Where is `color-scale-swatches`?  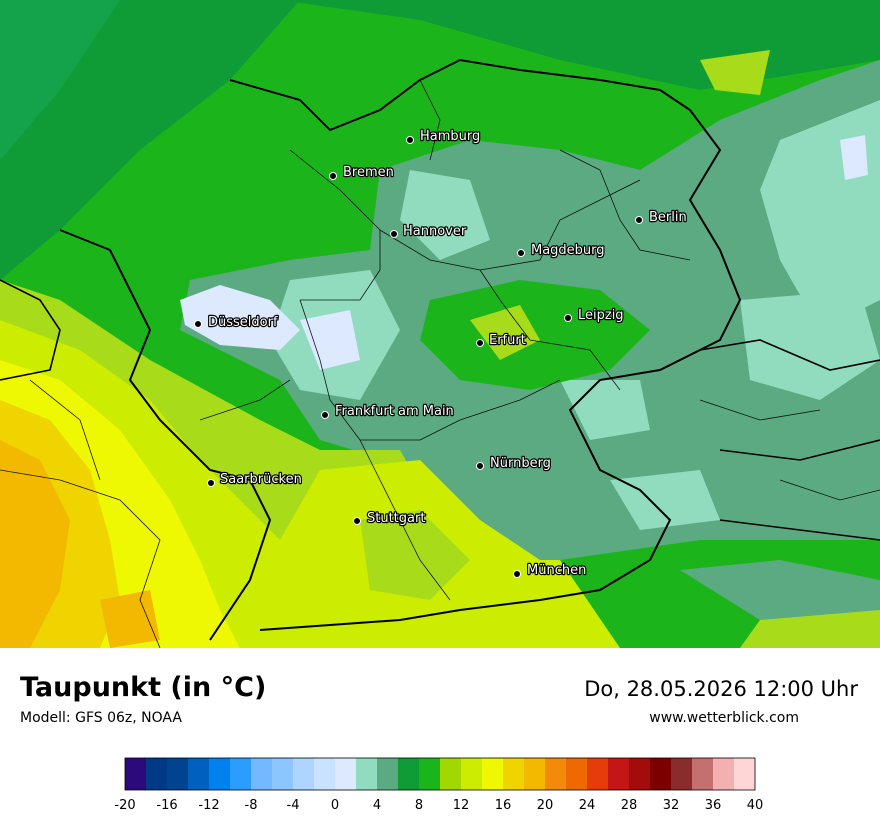
color-scale-swatches is located at coordinates (440, 774).